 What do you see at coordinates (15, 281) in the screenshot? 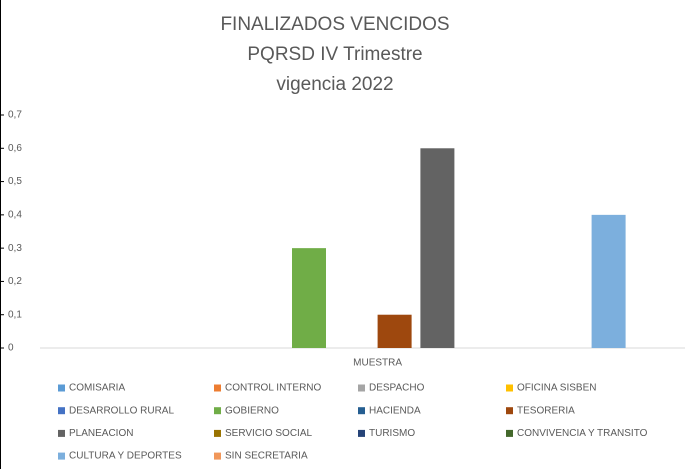
I see `y-tick-label: 0,2` at bounding box center [15, 281].